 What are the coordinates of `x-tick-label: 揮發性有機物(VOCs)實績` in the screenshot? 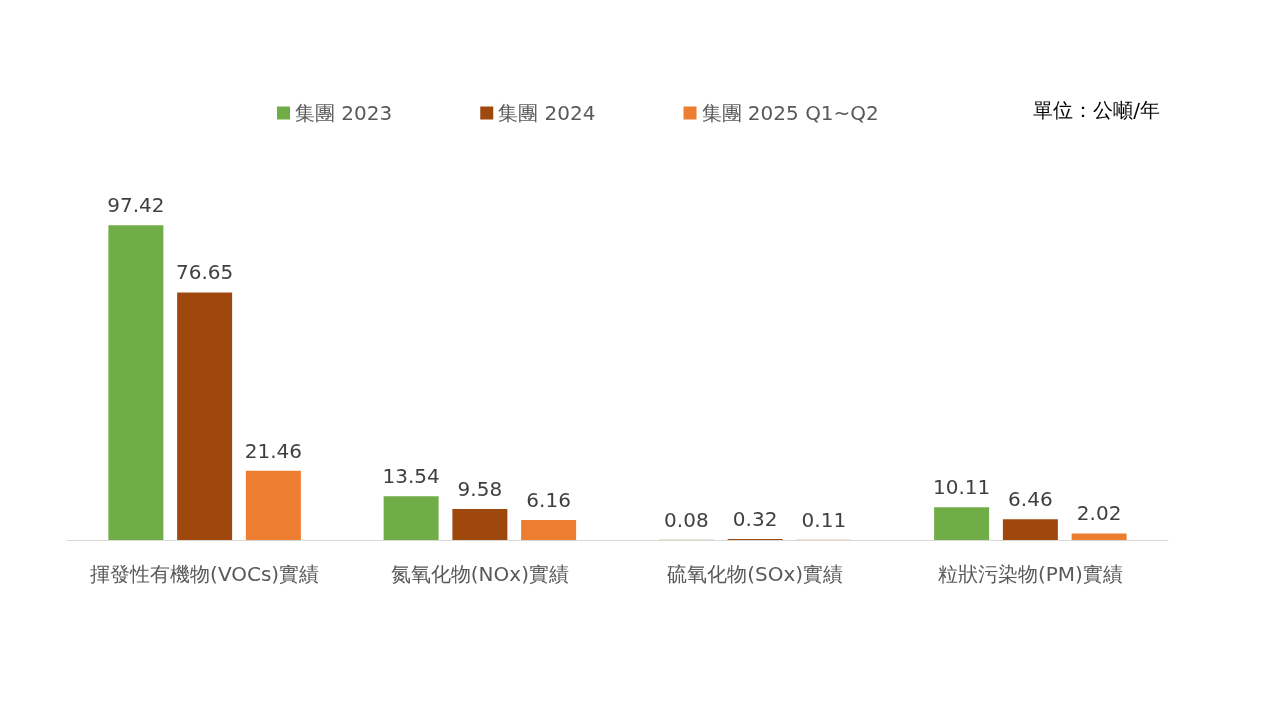 It's located at (205, 574).